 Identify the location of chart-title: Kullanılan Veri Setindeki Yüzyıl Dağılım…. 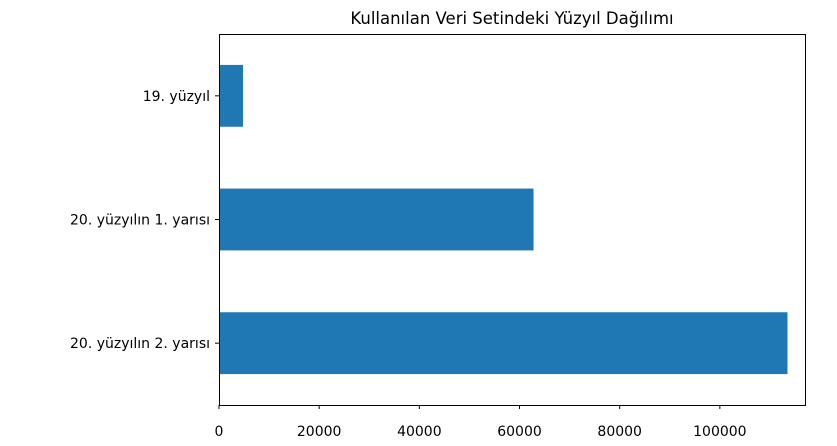
(511, 18).